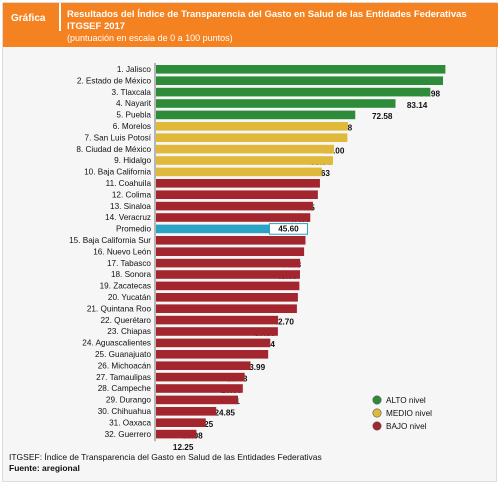 The width and height of the screenshot is (500, 485). Describe the element at coordinates (183, 446) in the screenshot. I see `value-label: 12.25` at that location.